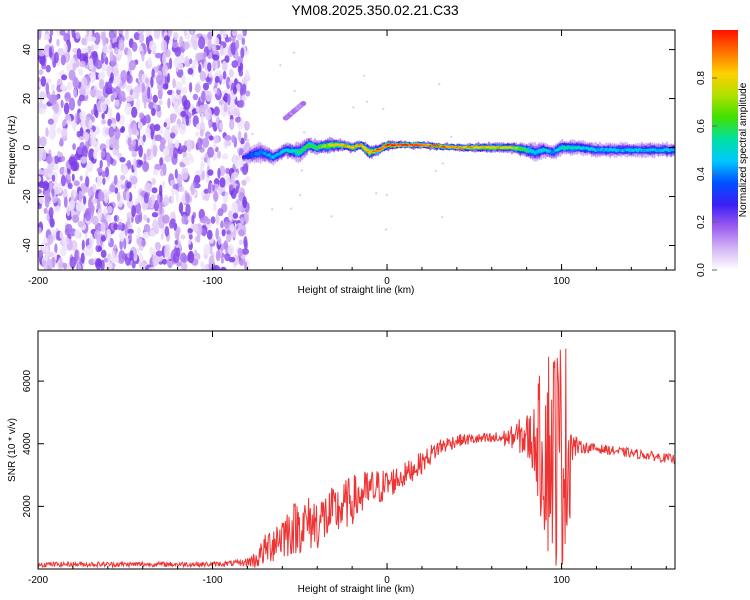  What do you see at coordinates (12, 150) in the screenshot?
I see `spectrogram-y-label: Frequency (Hz)` at bounding box center [12, 150].